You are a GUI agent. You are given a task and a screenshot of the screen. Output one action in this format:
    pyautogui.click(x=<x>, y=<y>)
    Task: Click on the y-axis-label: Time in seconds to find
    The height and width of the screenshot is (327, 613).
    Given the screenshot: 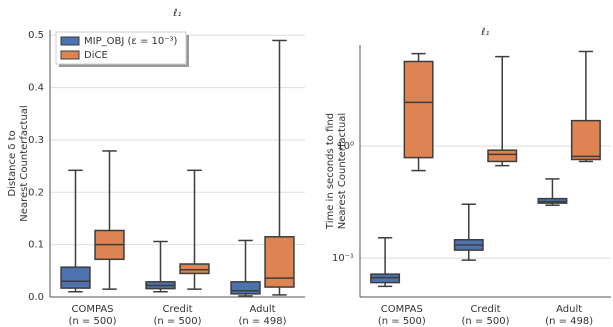 What is the action you would take?
    pyautogui.click(x=330, y=171)
    